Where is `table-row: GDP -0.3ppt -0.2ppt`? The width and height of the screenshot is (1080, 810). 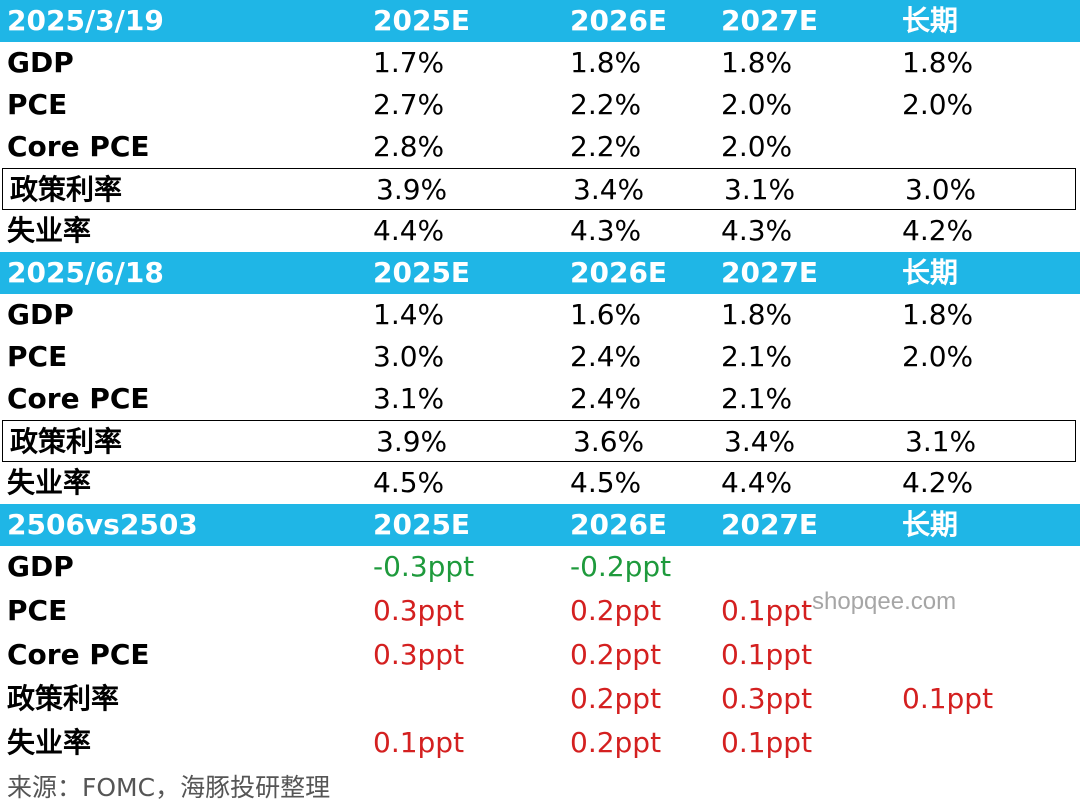 table-row: GDP -0.3ppt -0.2ppt is located at coordinates (540, 568).